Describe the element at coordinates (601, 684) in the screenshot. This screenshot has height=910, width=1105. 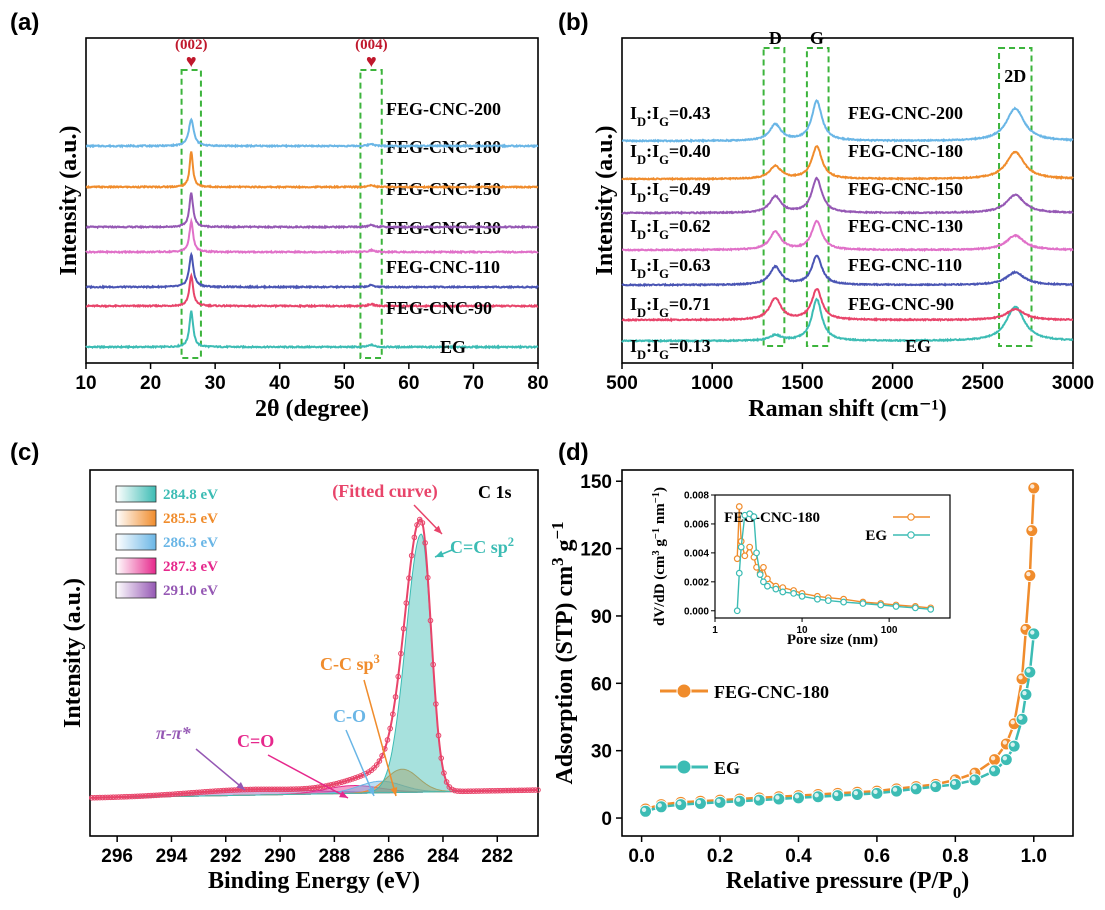
I see `panel-d-ytick-label: 60` at that location.